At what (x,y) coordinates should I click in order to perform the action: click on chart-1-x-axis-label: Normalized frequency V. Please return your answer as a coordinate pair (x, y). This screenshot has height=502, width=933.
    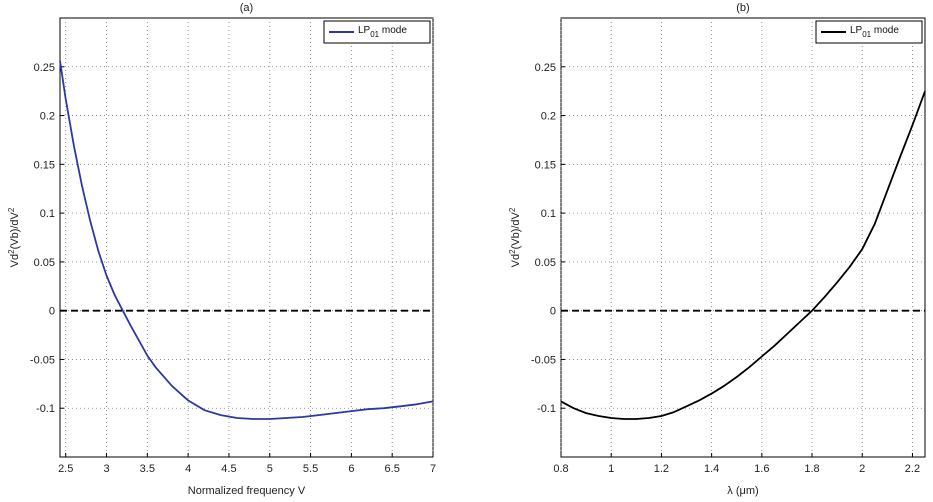
    Looking at the image, I should click on (247, 491).